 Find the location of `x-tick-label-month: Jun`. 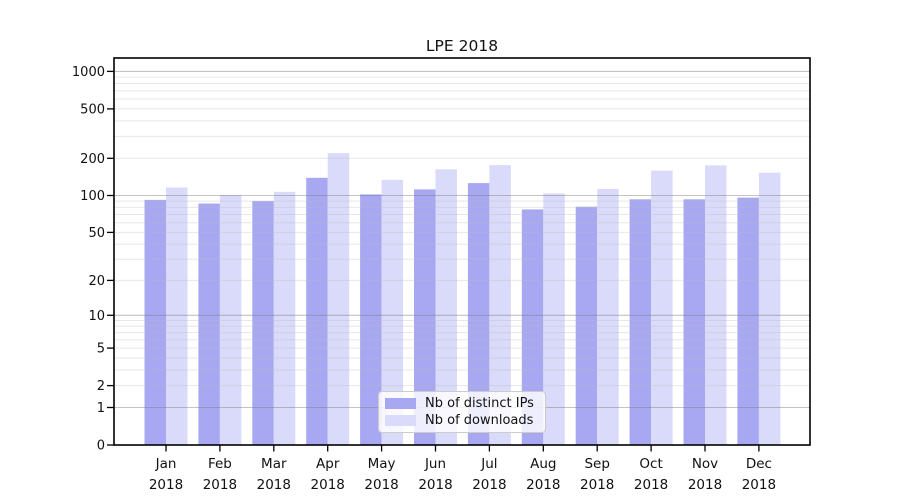

x-tick-label-month: Jun is located at coordinates (435, 464).